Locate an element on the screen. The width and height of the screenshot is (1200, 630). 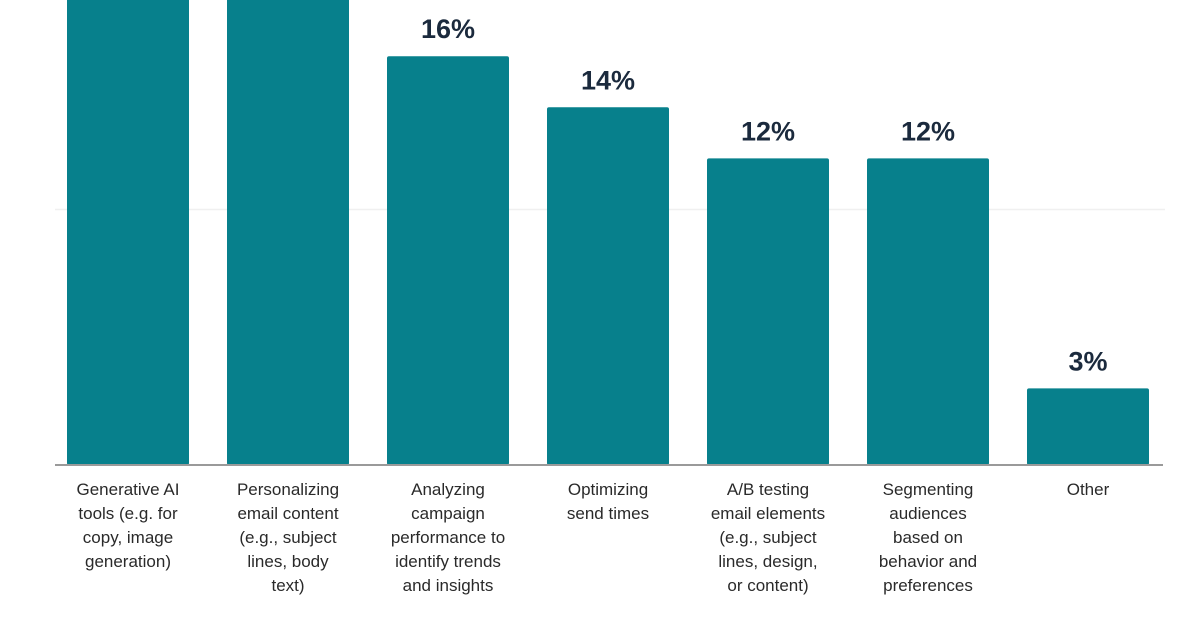
x-tick-label: Other is located at coordinates (1088, 490).